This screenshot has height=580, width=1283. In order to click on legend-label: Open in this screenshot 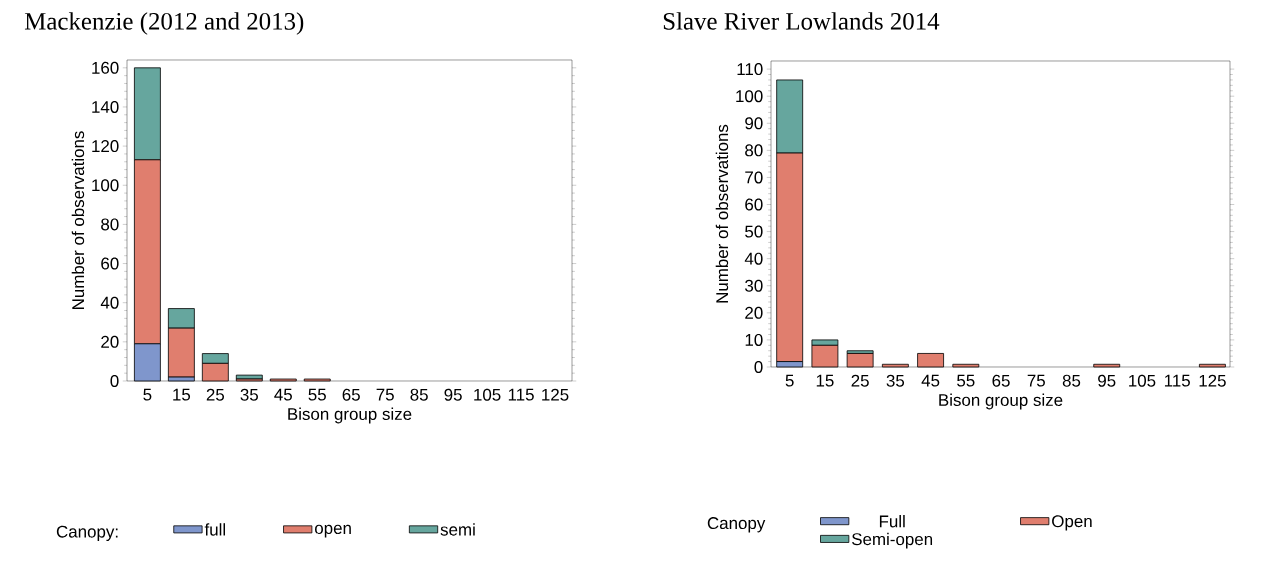, I will do `click(1072, 523)`.